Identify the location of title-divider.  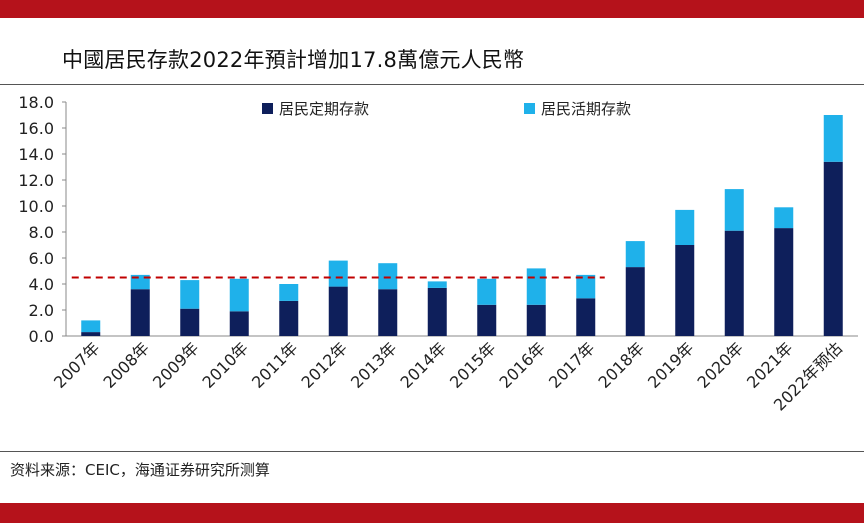
(432, 84).